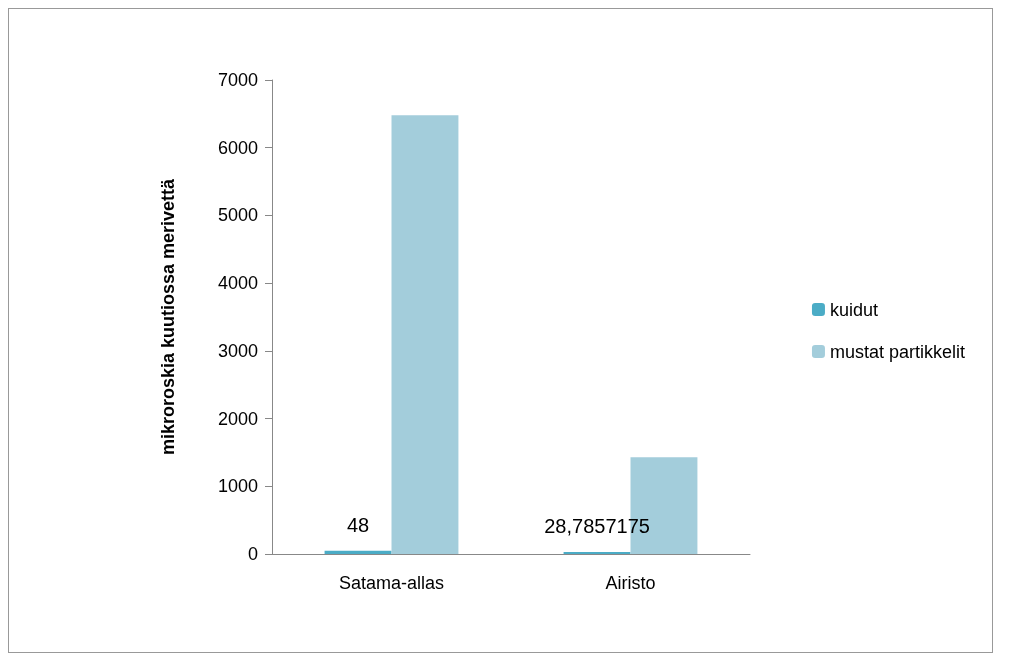  Describe the element at coordinates (597, 526) in the screenshot. I see `data-label: 28,7857175` at that location.